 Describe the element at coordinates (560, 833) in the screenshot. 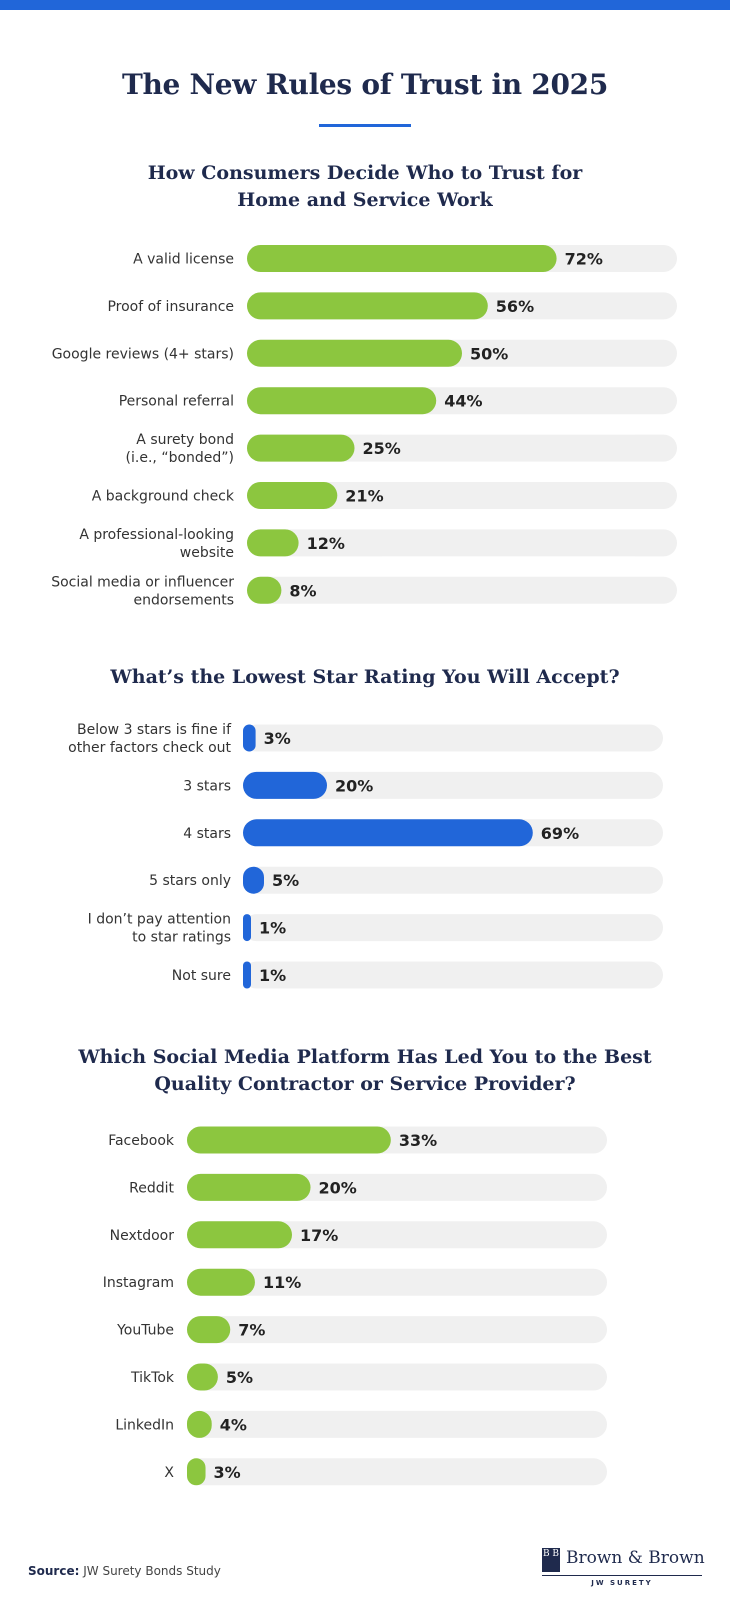

I see `value-label: 69%` at that location.